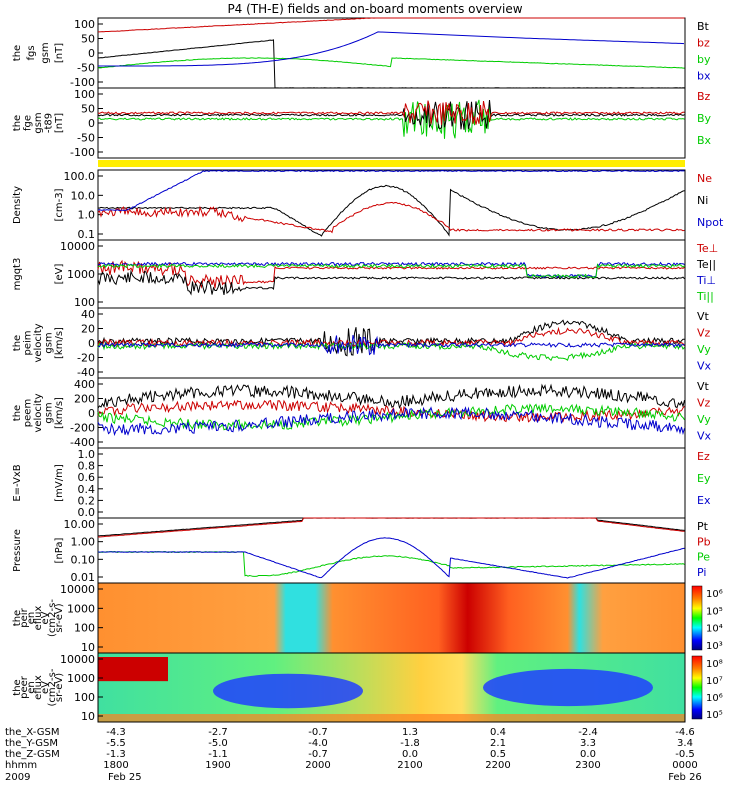  Describe the element at coordinates (588, 732) in the screenshot. I see `xaxis-value: -2.4` at that location.